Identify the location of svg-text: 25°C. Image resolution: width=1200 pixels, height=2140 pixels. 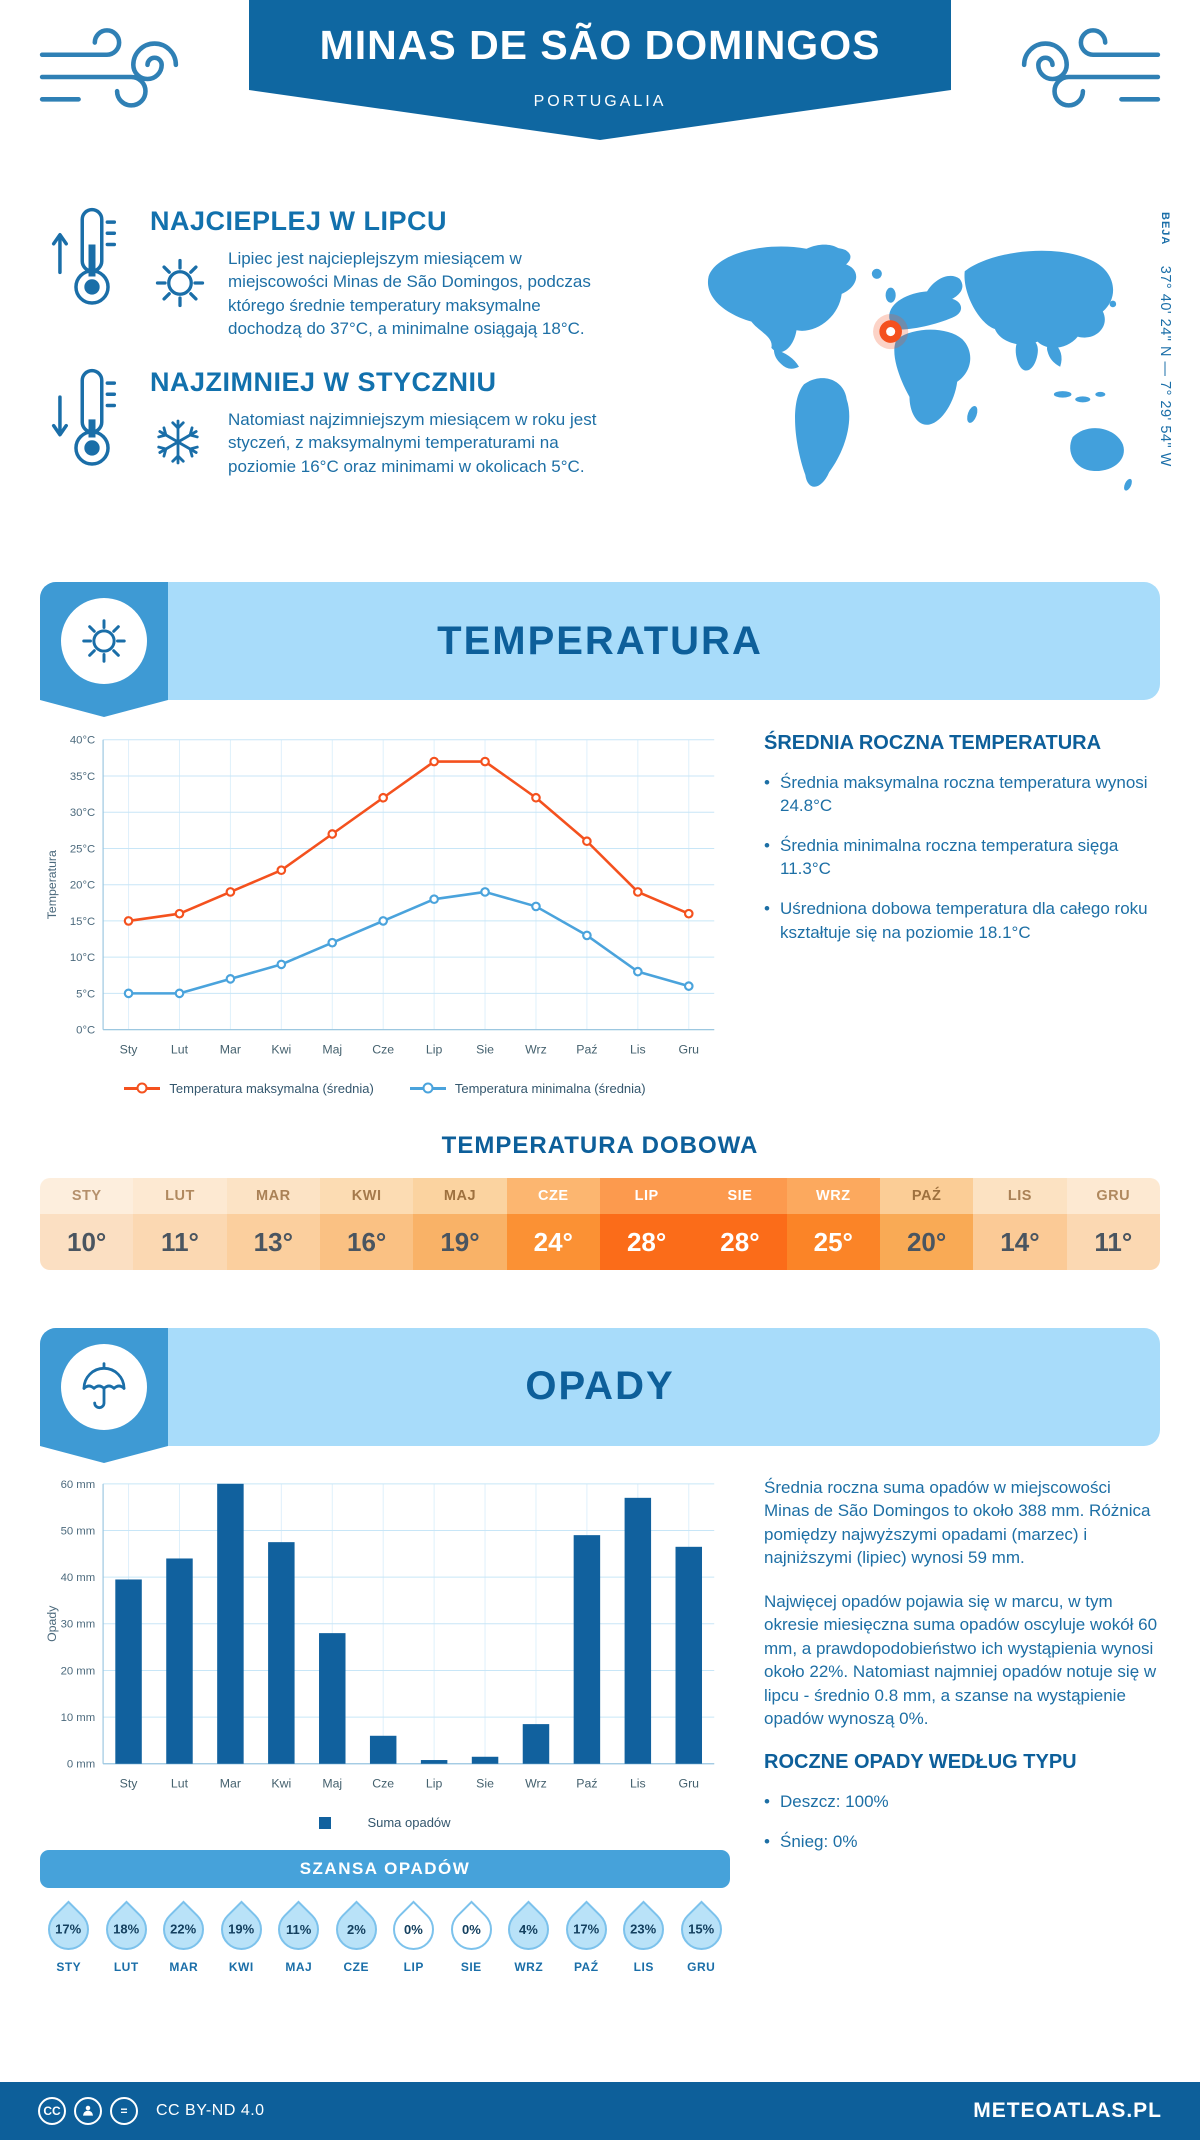
(82, 849).